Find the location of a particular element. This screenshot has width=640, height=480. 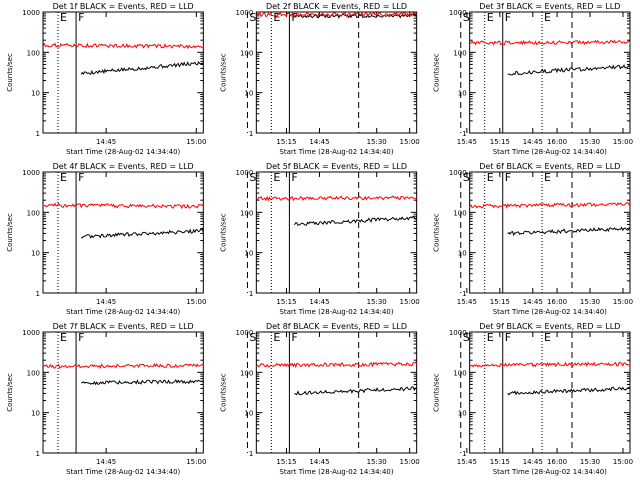

x-tick-label: 15:45 is located at coordinates (467, 142).